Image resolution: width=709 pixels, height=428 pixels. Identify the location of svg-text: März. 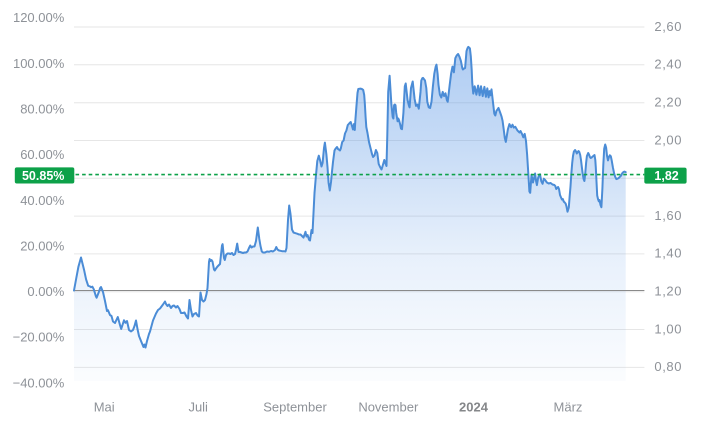
(568, 407).